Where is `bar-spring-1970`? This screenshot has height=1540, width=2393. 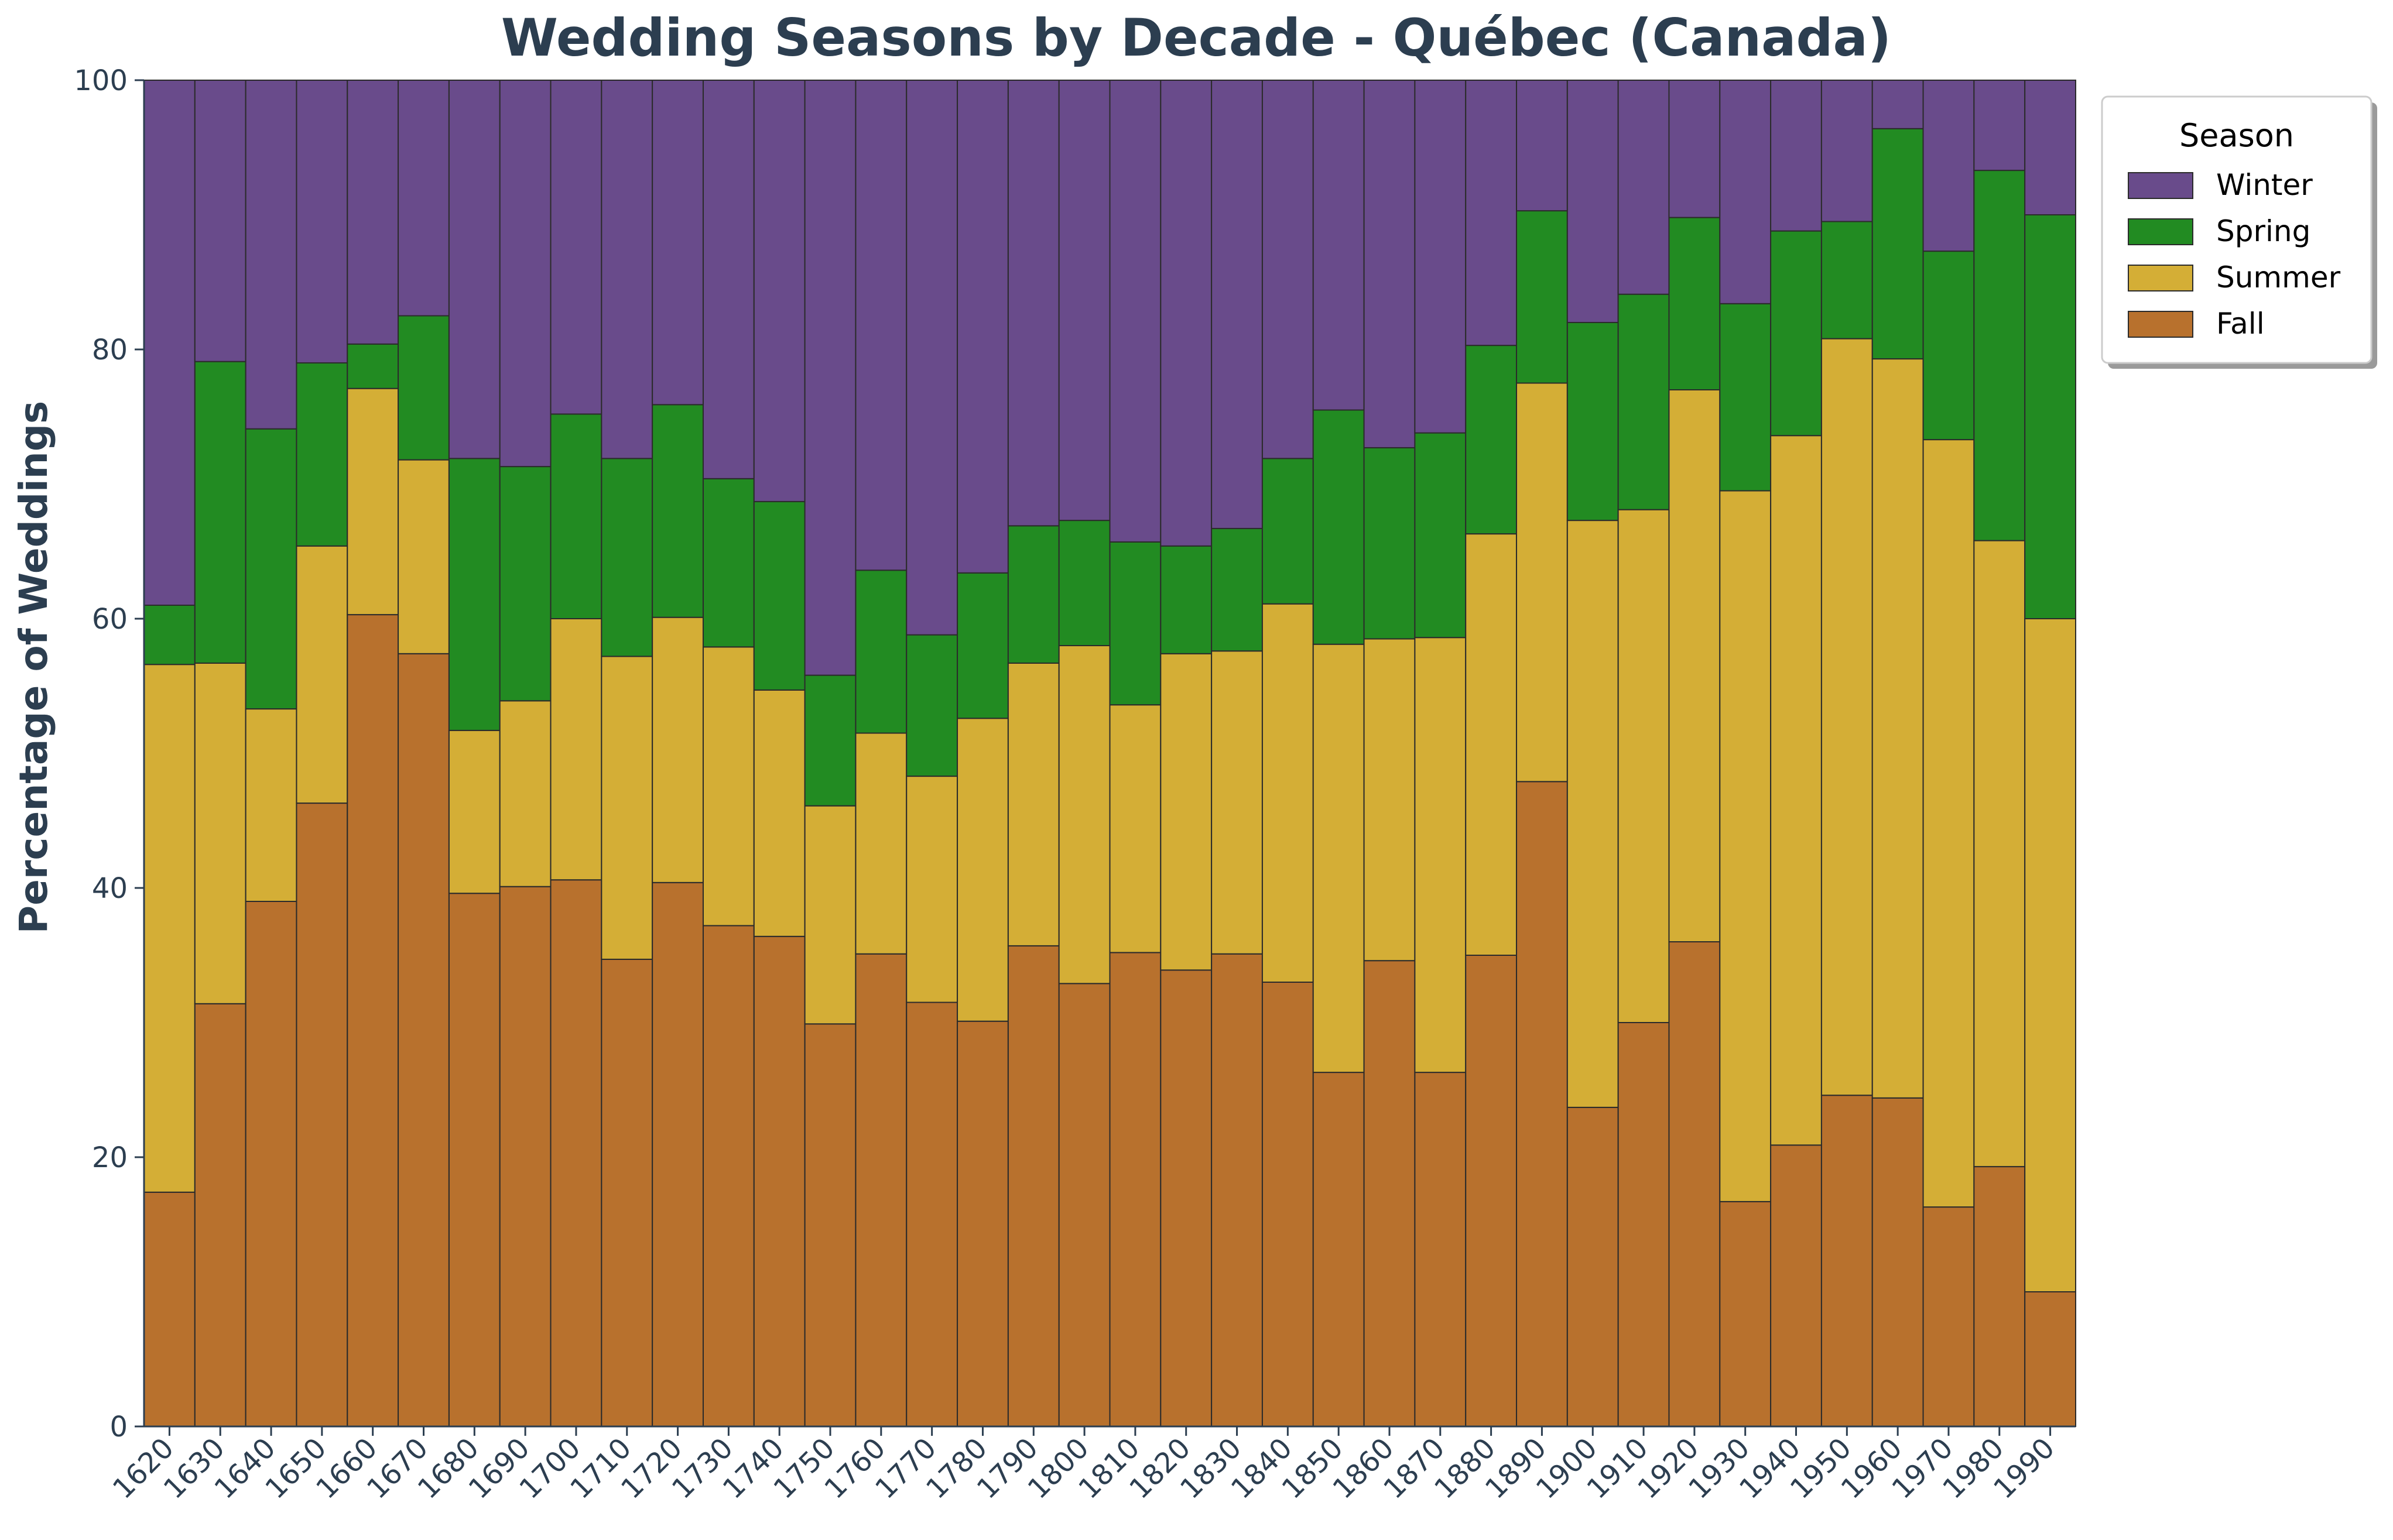
bar-spring-1970 is located at coordinates (1948, 346).